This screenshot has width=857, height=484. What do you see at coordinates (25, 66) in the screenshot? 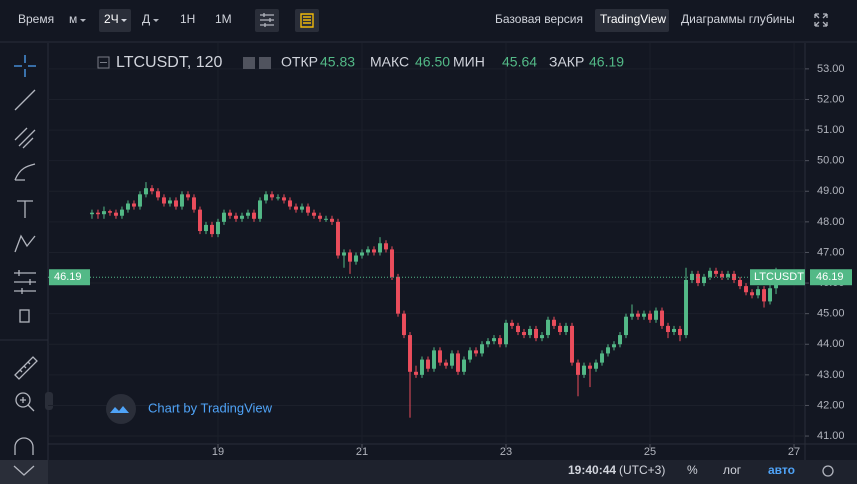
I see `crosshair-tool` at bounding box center [25, 66].